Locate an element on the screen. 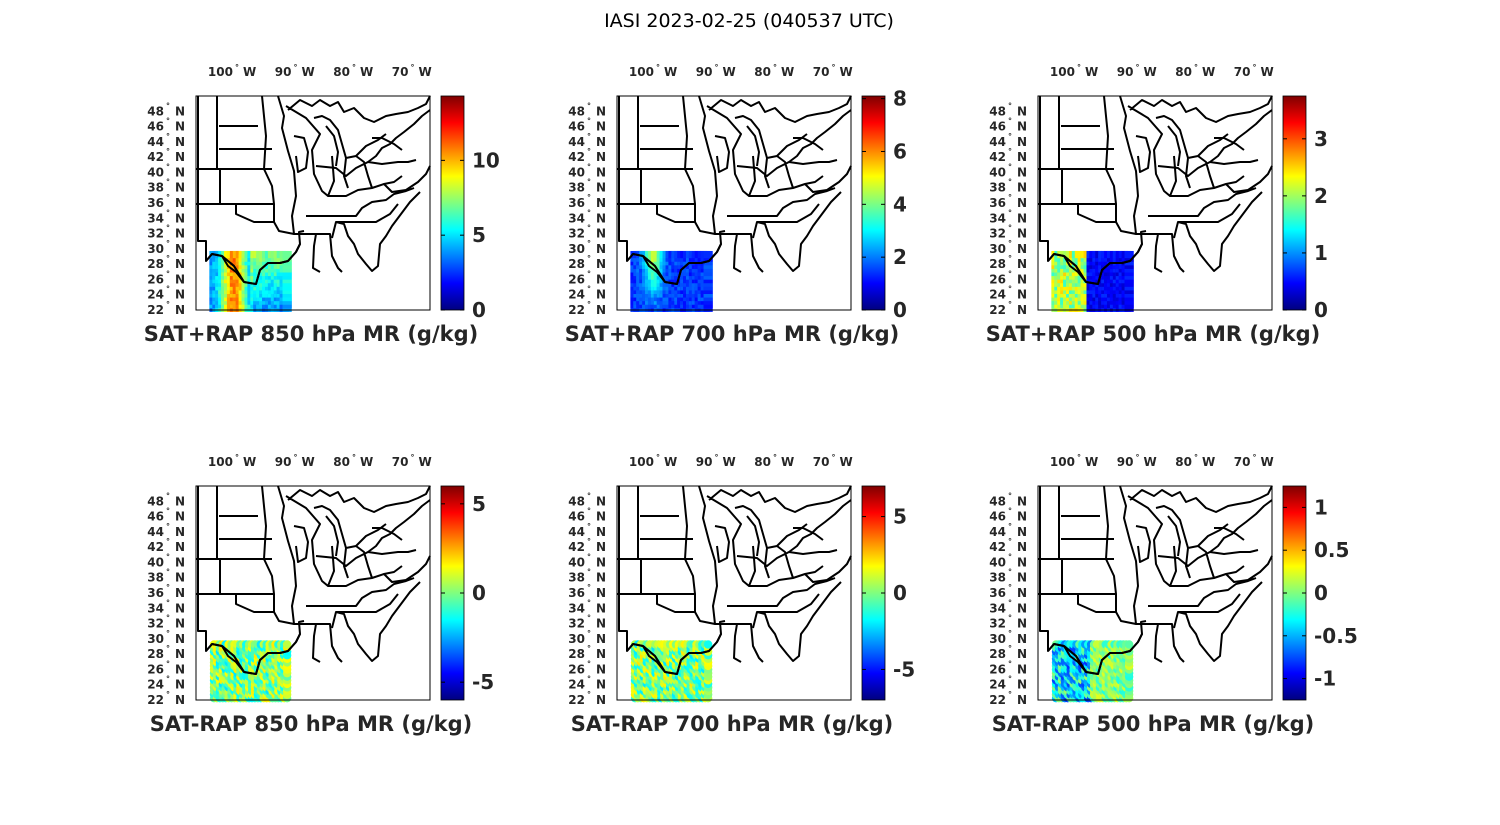 The height and width of the screenshot is (825, 1500). lon-tick-label: 80 is located at coordinates (341, 462).